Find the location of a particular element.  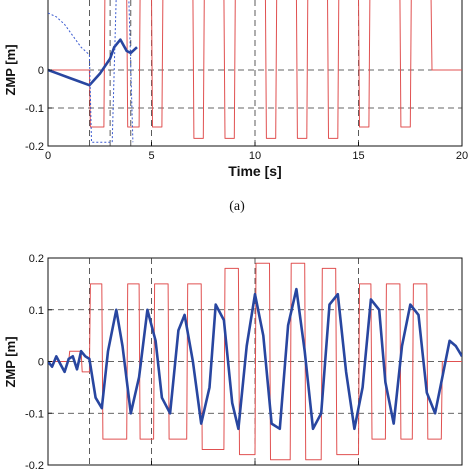

y-tick-label: 0.2 is located at coordinates (36, 259).